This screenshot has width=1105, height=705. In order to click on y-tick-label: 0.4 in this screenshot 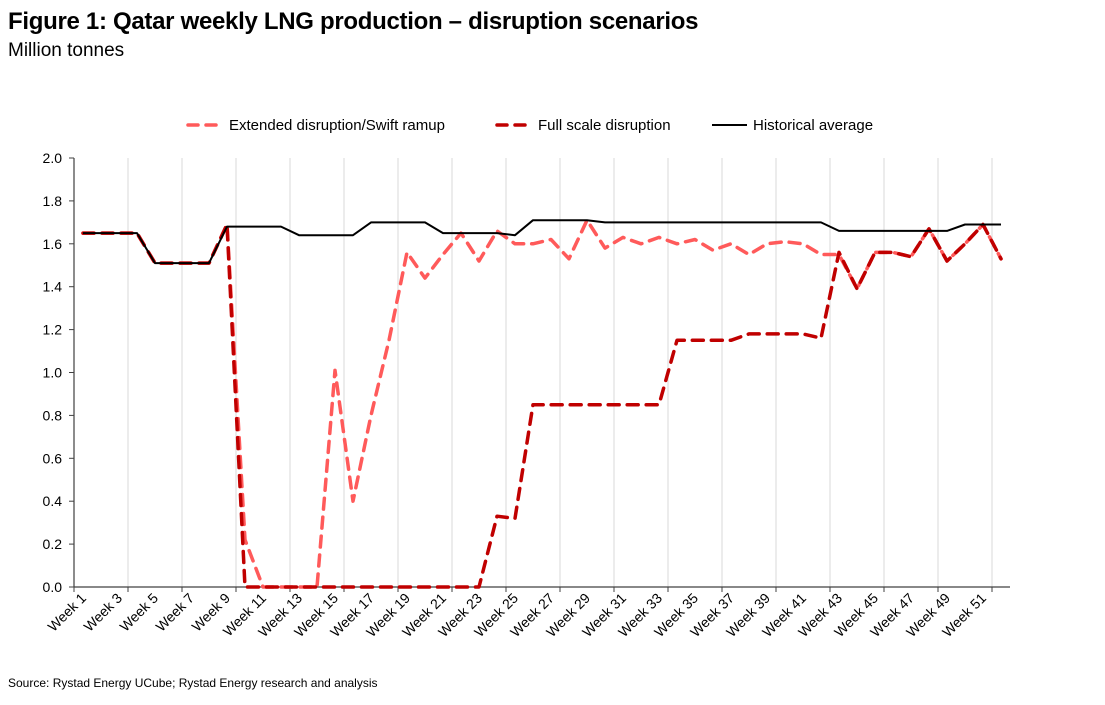, I will do `click(53, 501)`.